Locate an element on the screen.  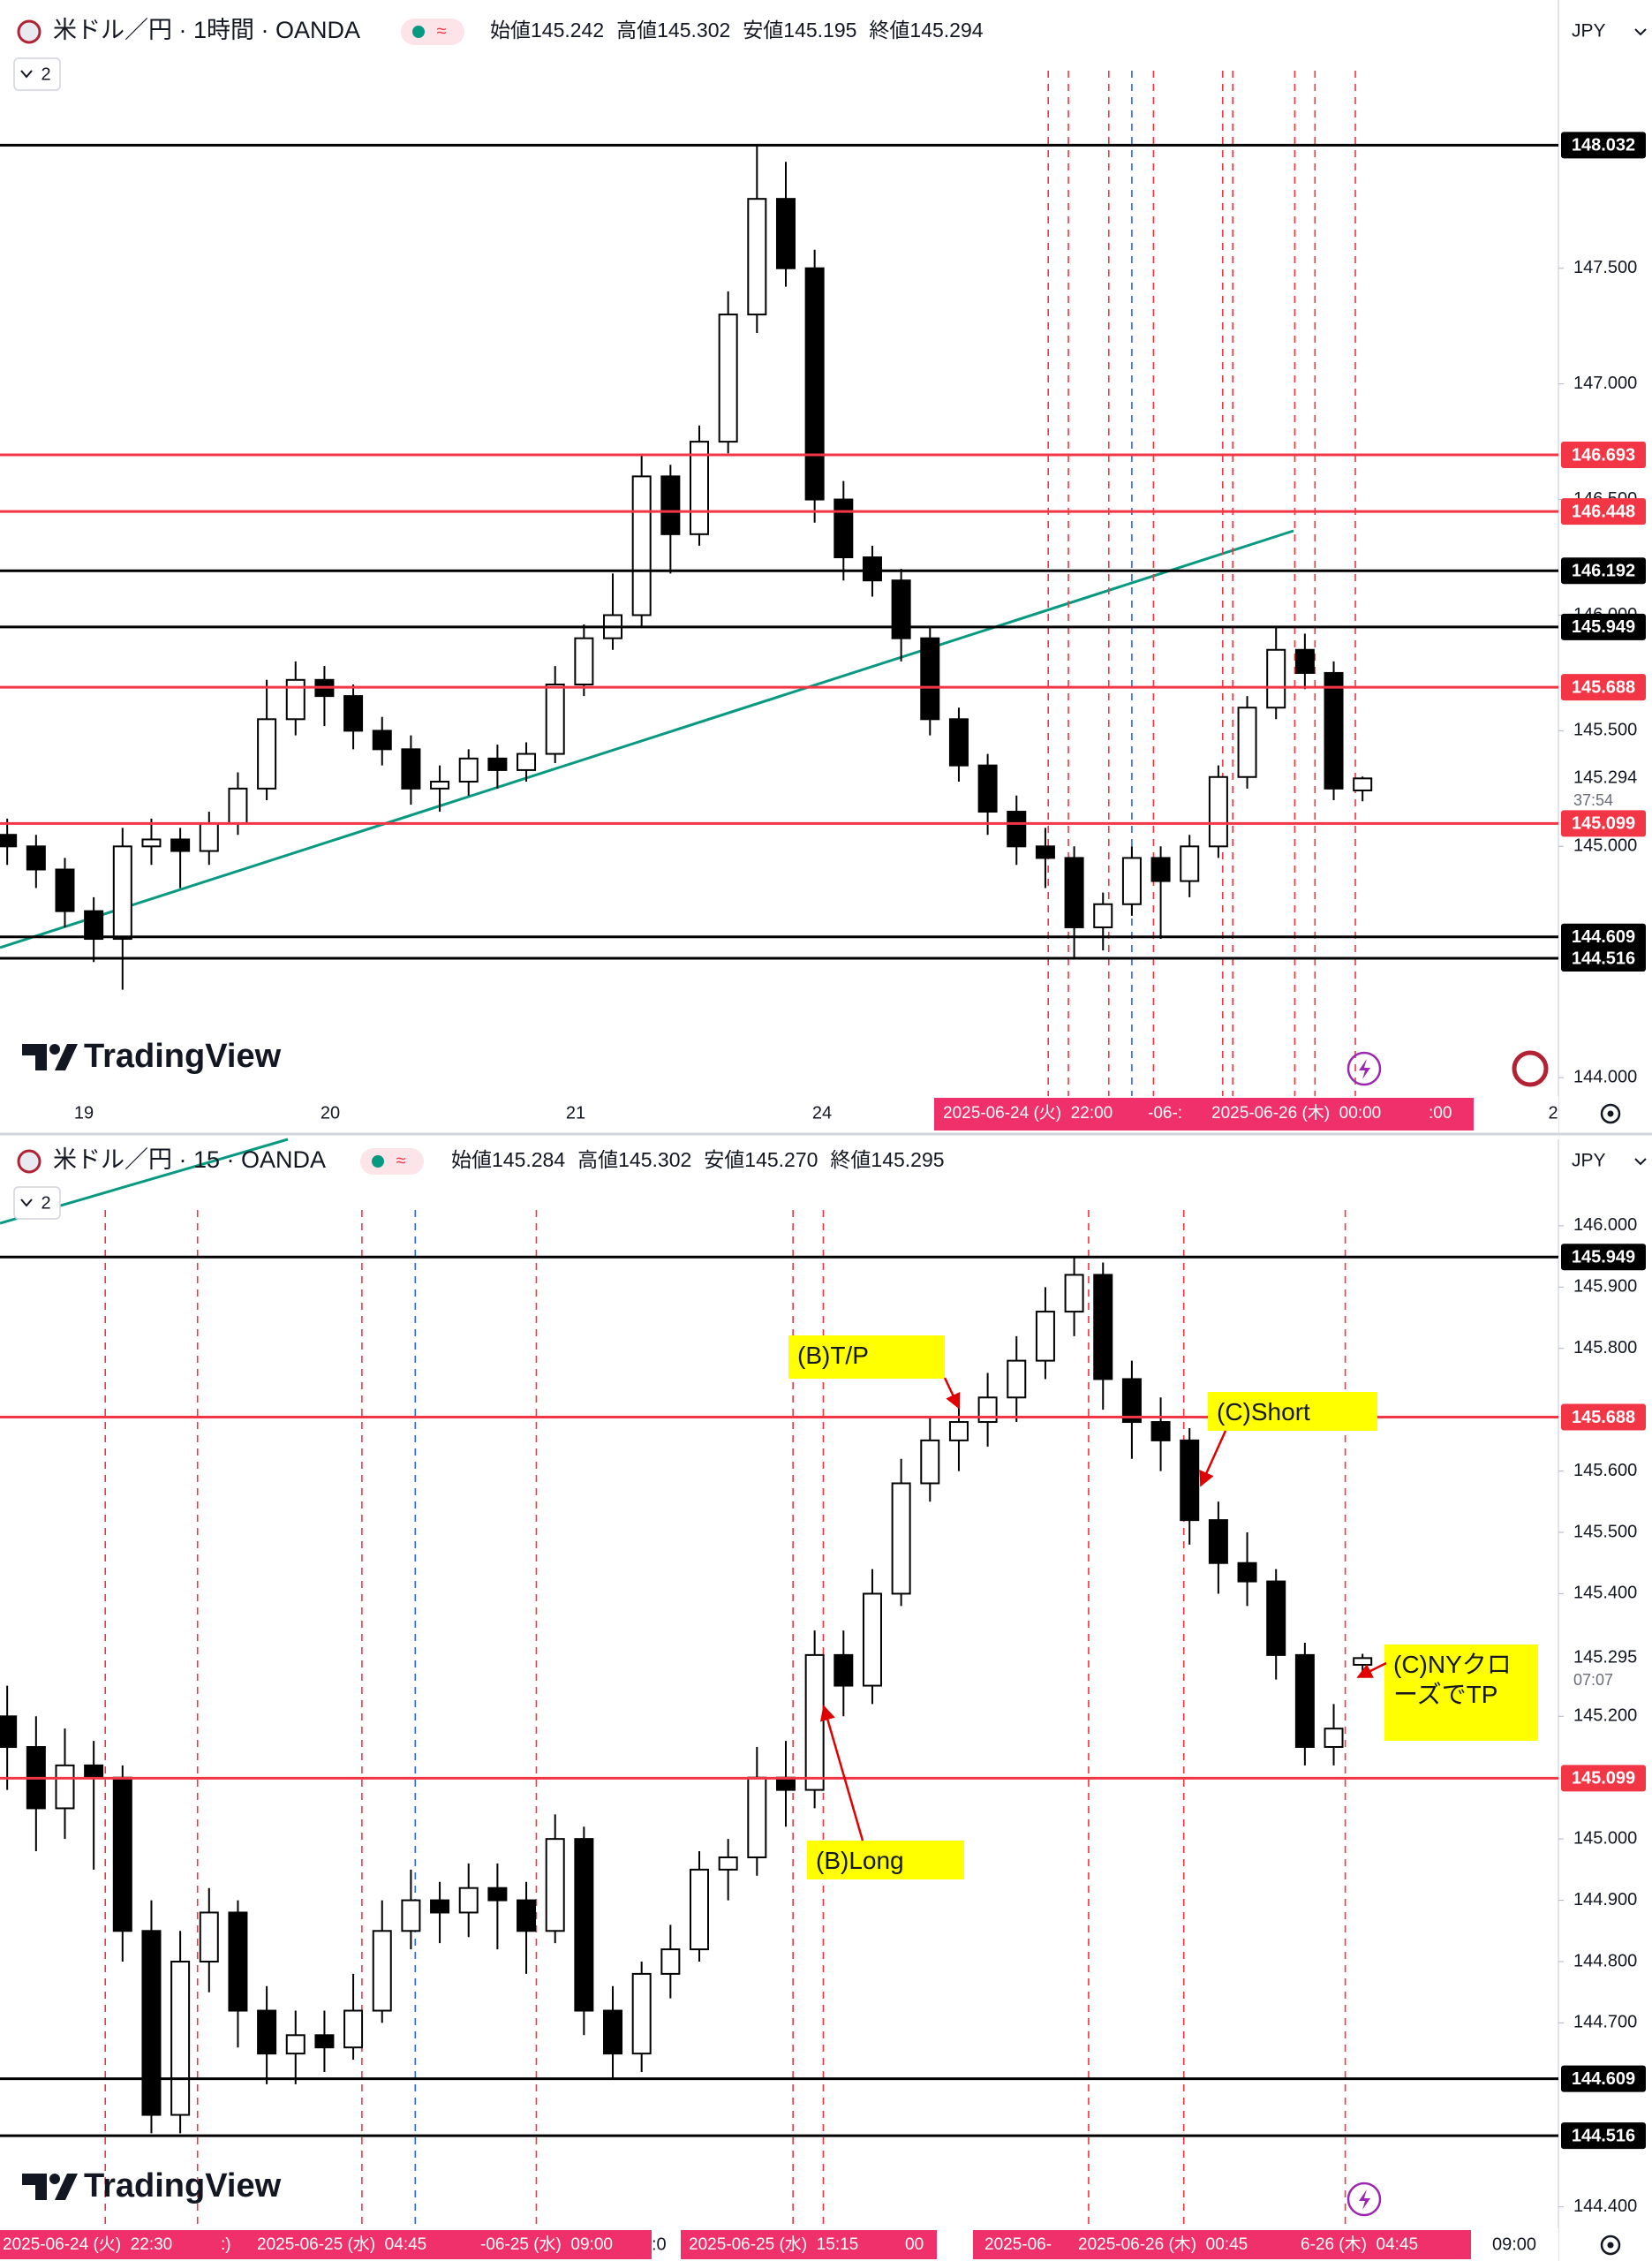
level-label: 146.448 is located at coordinates (1604, 512).